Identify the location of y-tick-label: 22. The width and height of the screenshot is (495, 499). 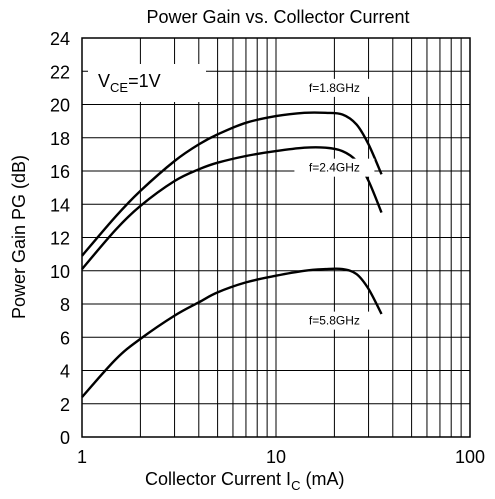
(60, 72).